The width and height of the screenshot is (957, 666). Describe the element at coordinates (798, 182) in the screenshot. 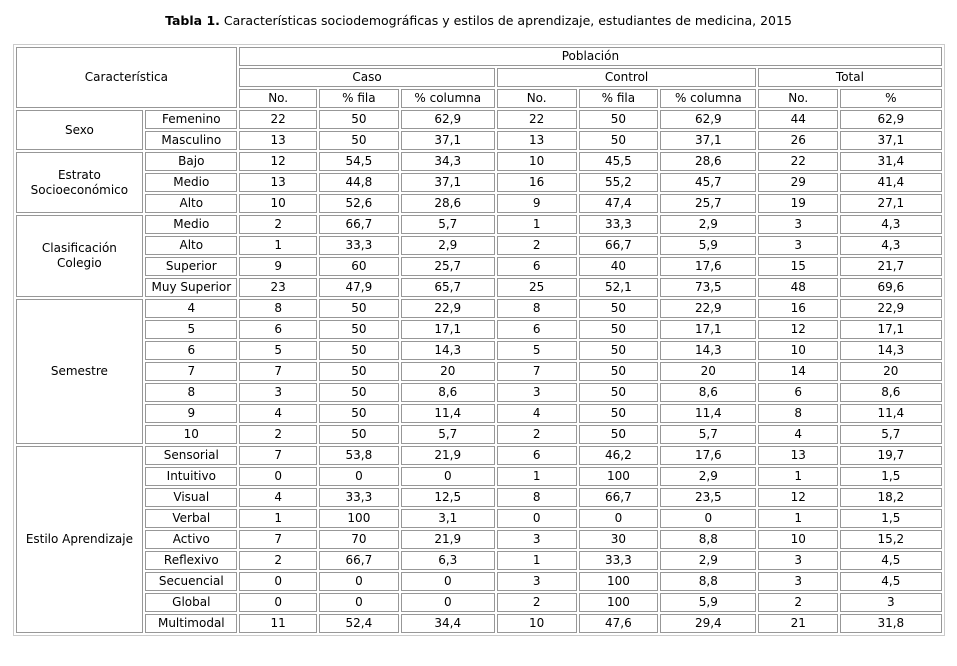

I see `data-cell: 29` at that location.